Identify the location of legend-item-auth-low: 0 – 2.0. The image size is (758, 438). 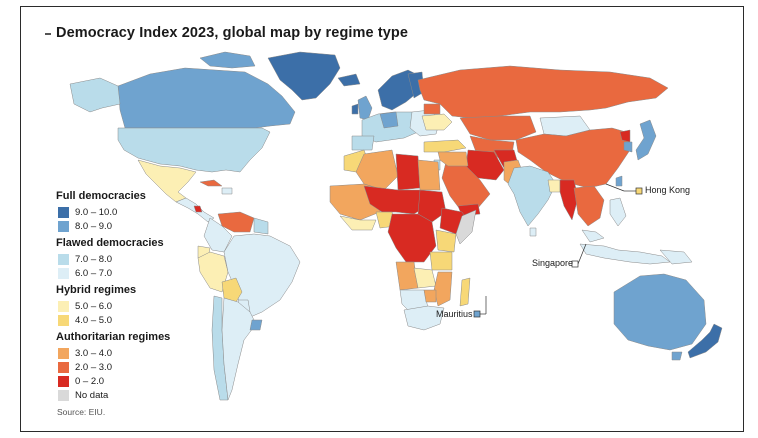
(81, 381).